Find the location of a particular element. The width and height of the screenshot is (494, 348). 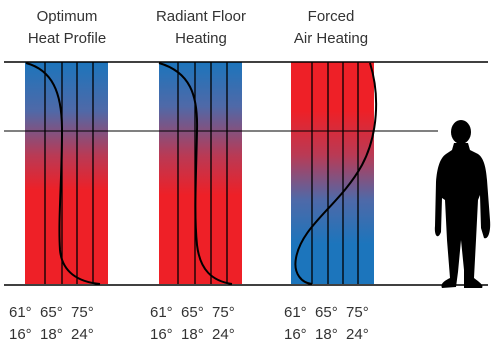

heat-profile-curve-optimum is located at coordinates (63, 173).